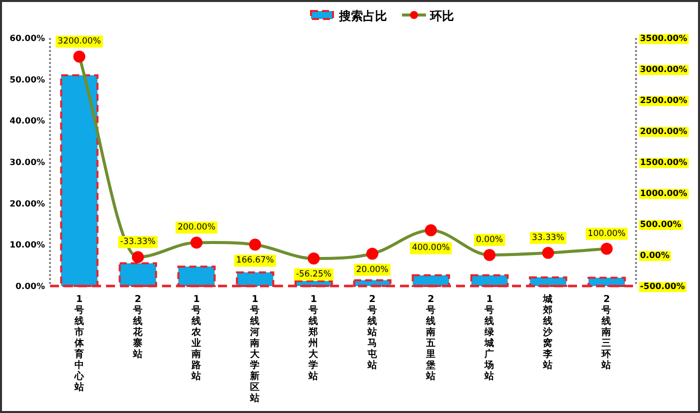  What do you see at coordinates (664, 70) in the screenshot?
I see `y2-tick-label: 3000.00%` at bounding box center [664, 70].